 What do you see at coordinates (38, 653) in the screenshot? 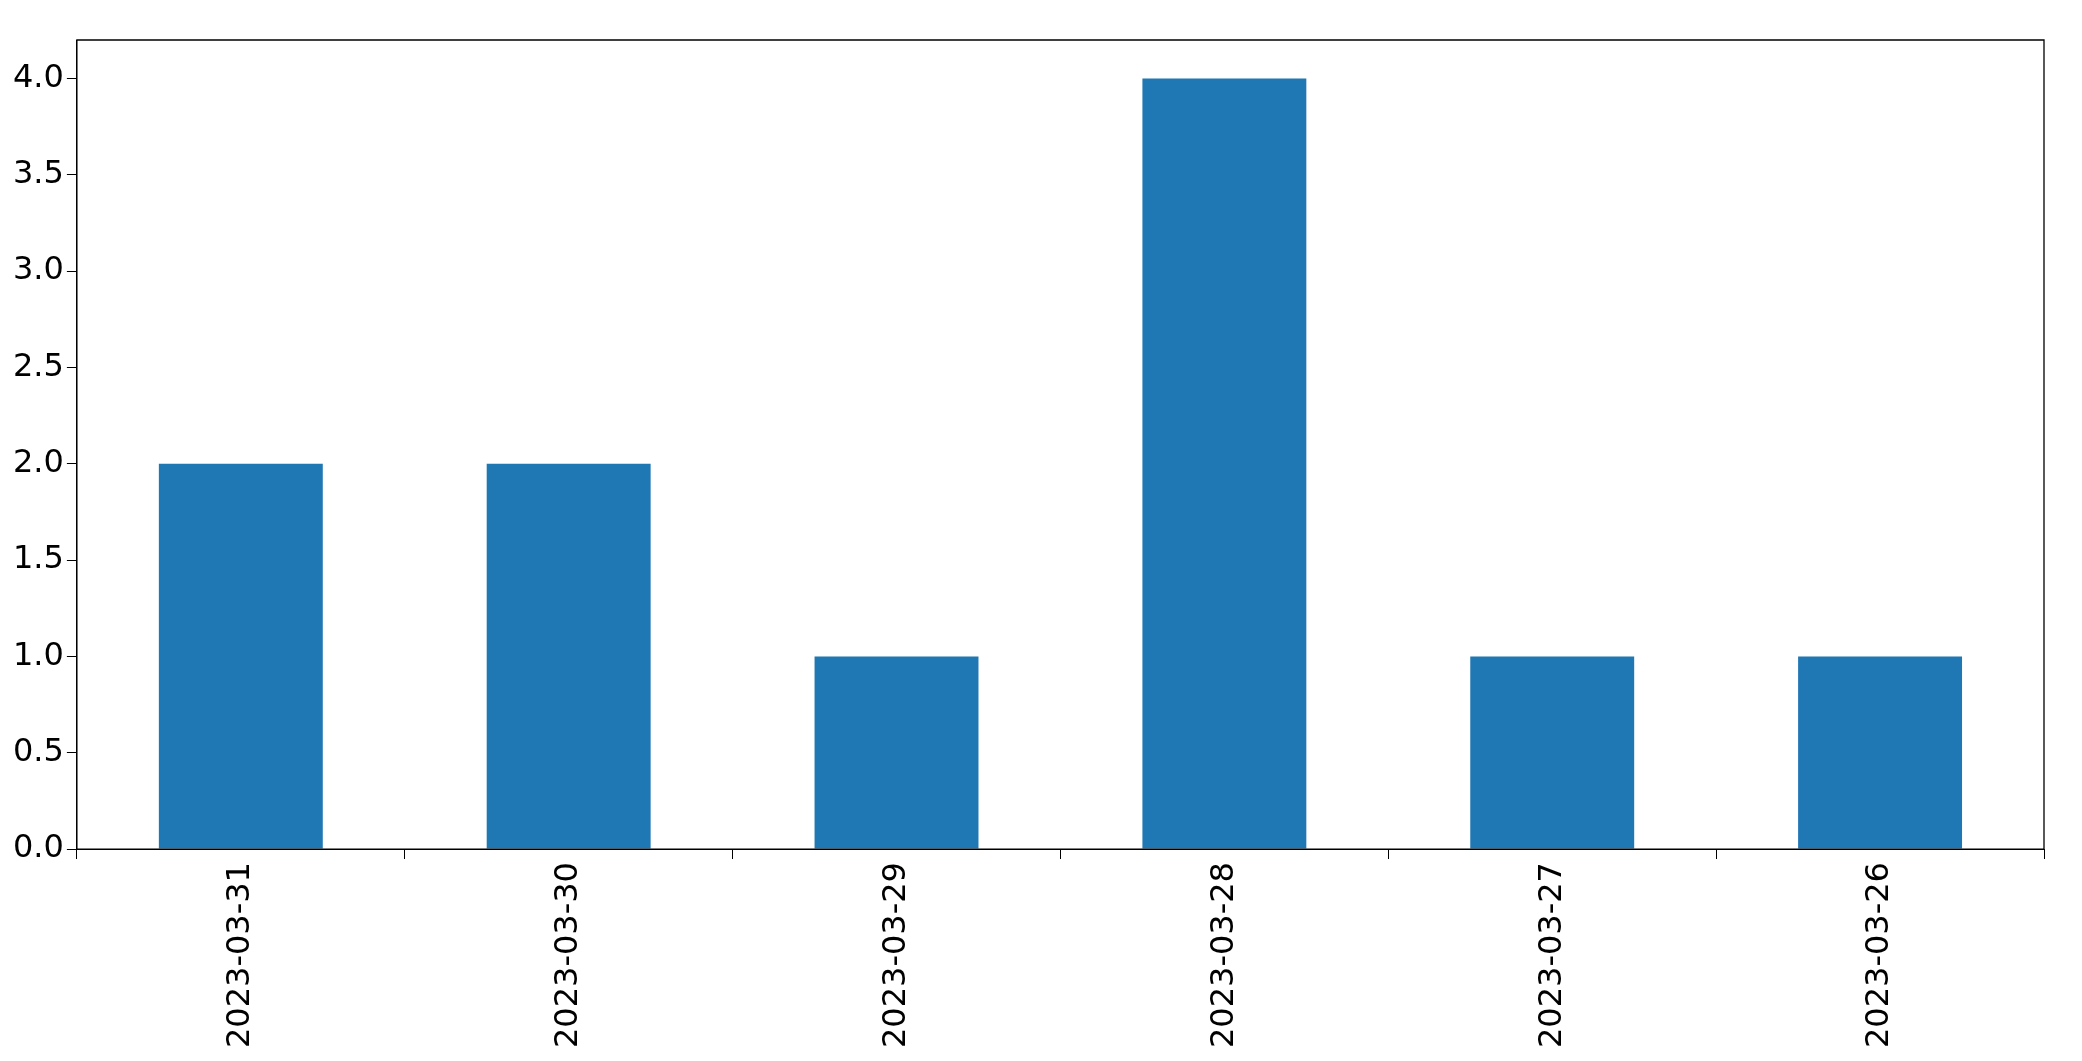
I see `y-tick-label: 1.0` at bounding box center [38, 653].